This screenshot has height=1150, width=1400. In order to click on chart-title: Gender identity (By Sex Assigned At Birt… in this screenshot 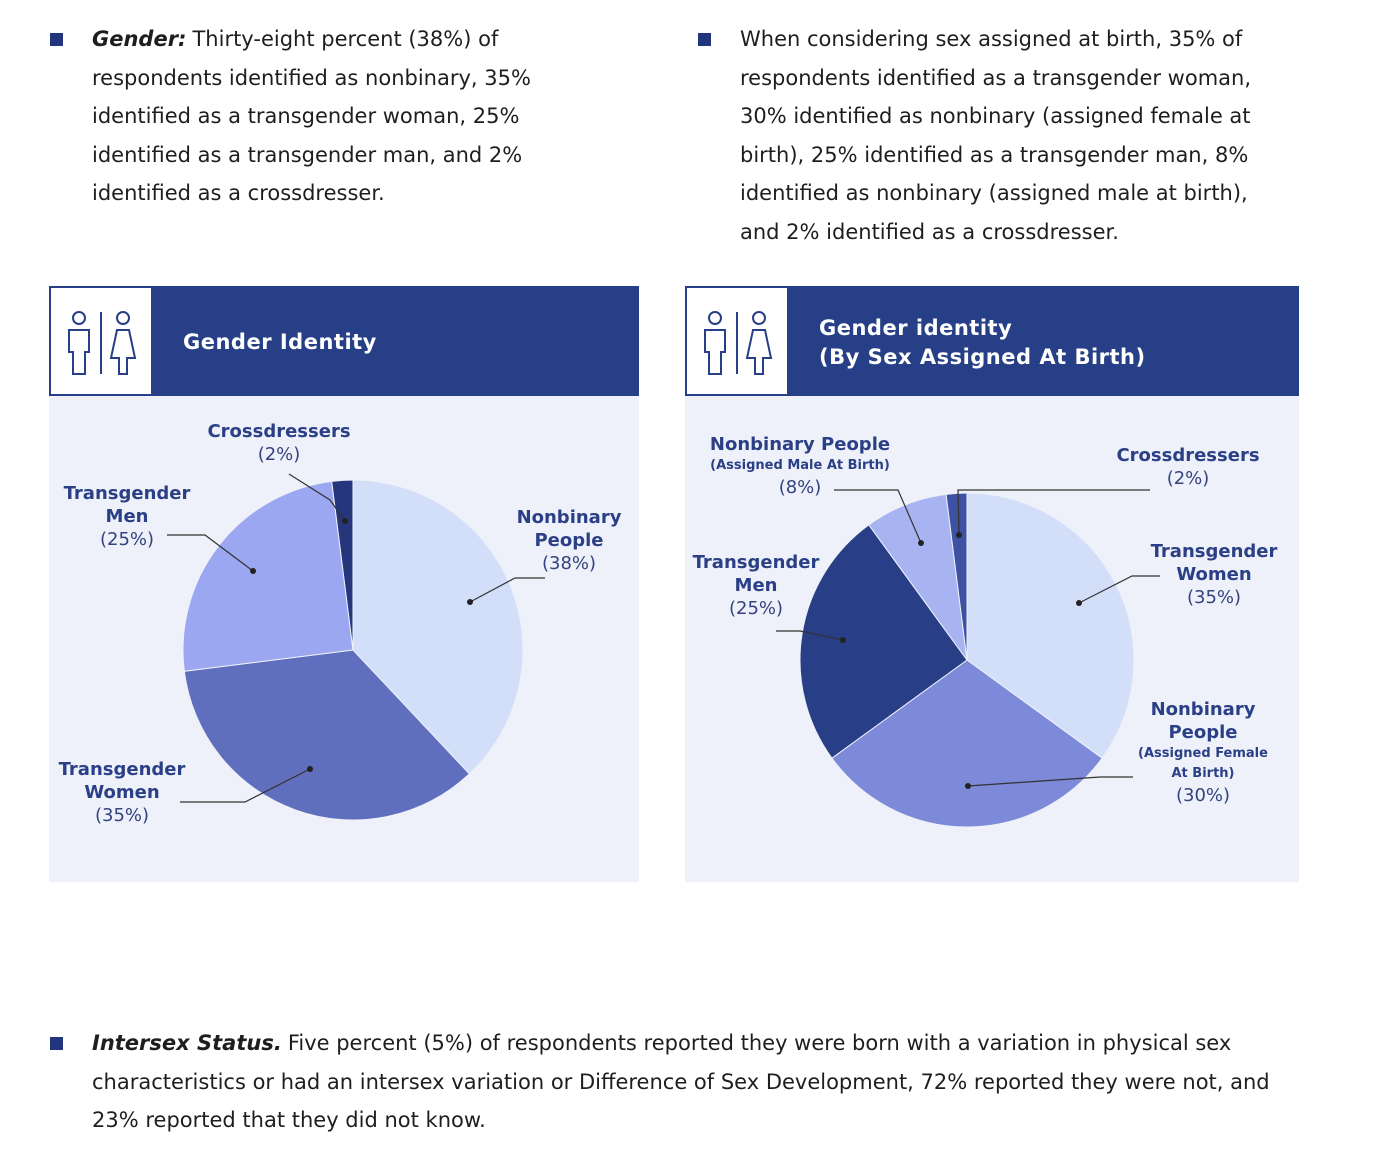, I will do `click(982, 342)`.